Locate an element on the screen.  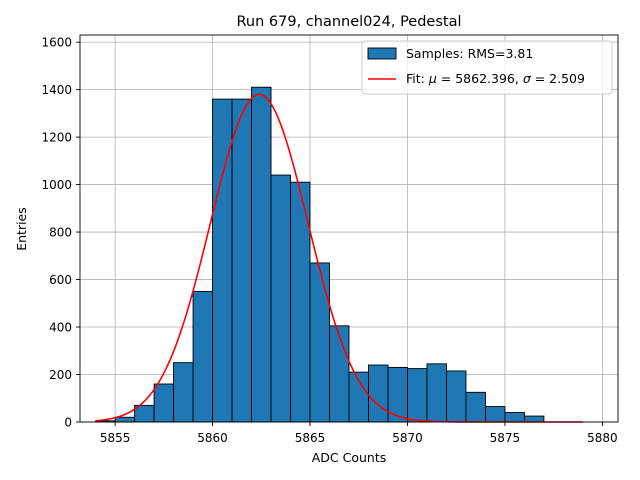
y-tick-label: 1200 is located at coordinates (56, 138).